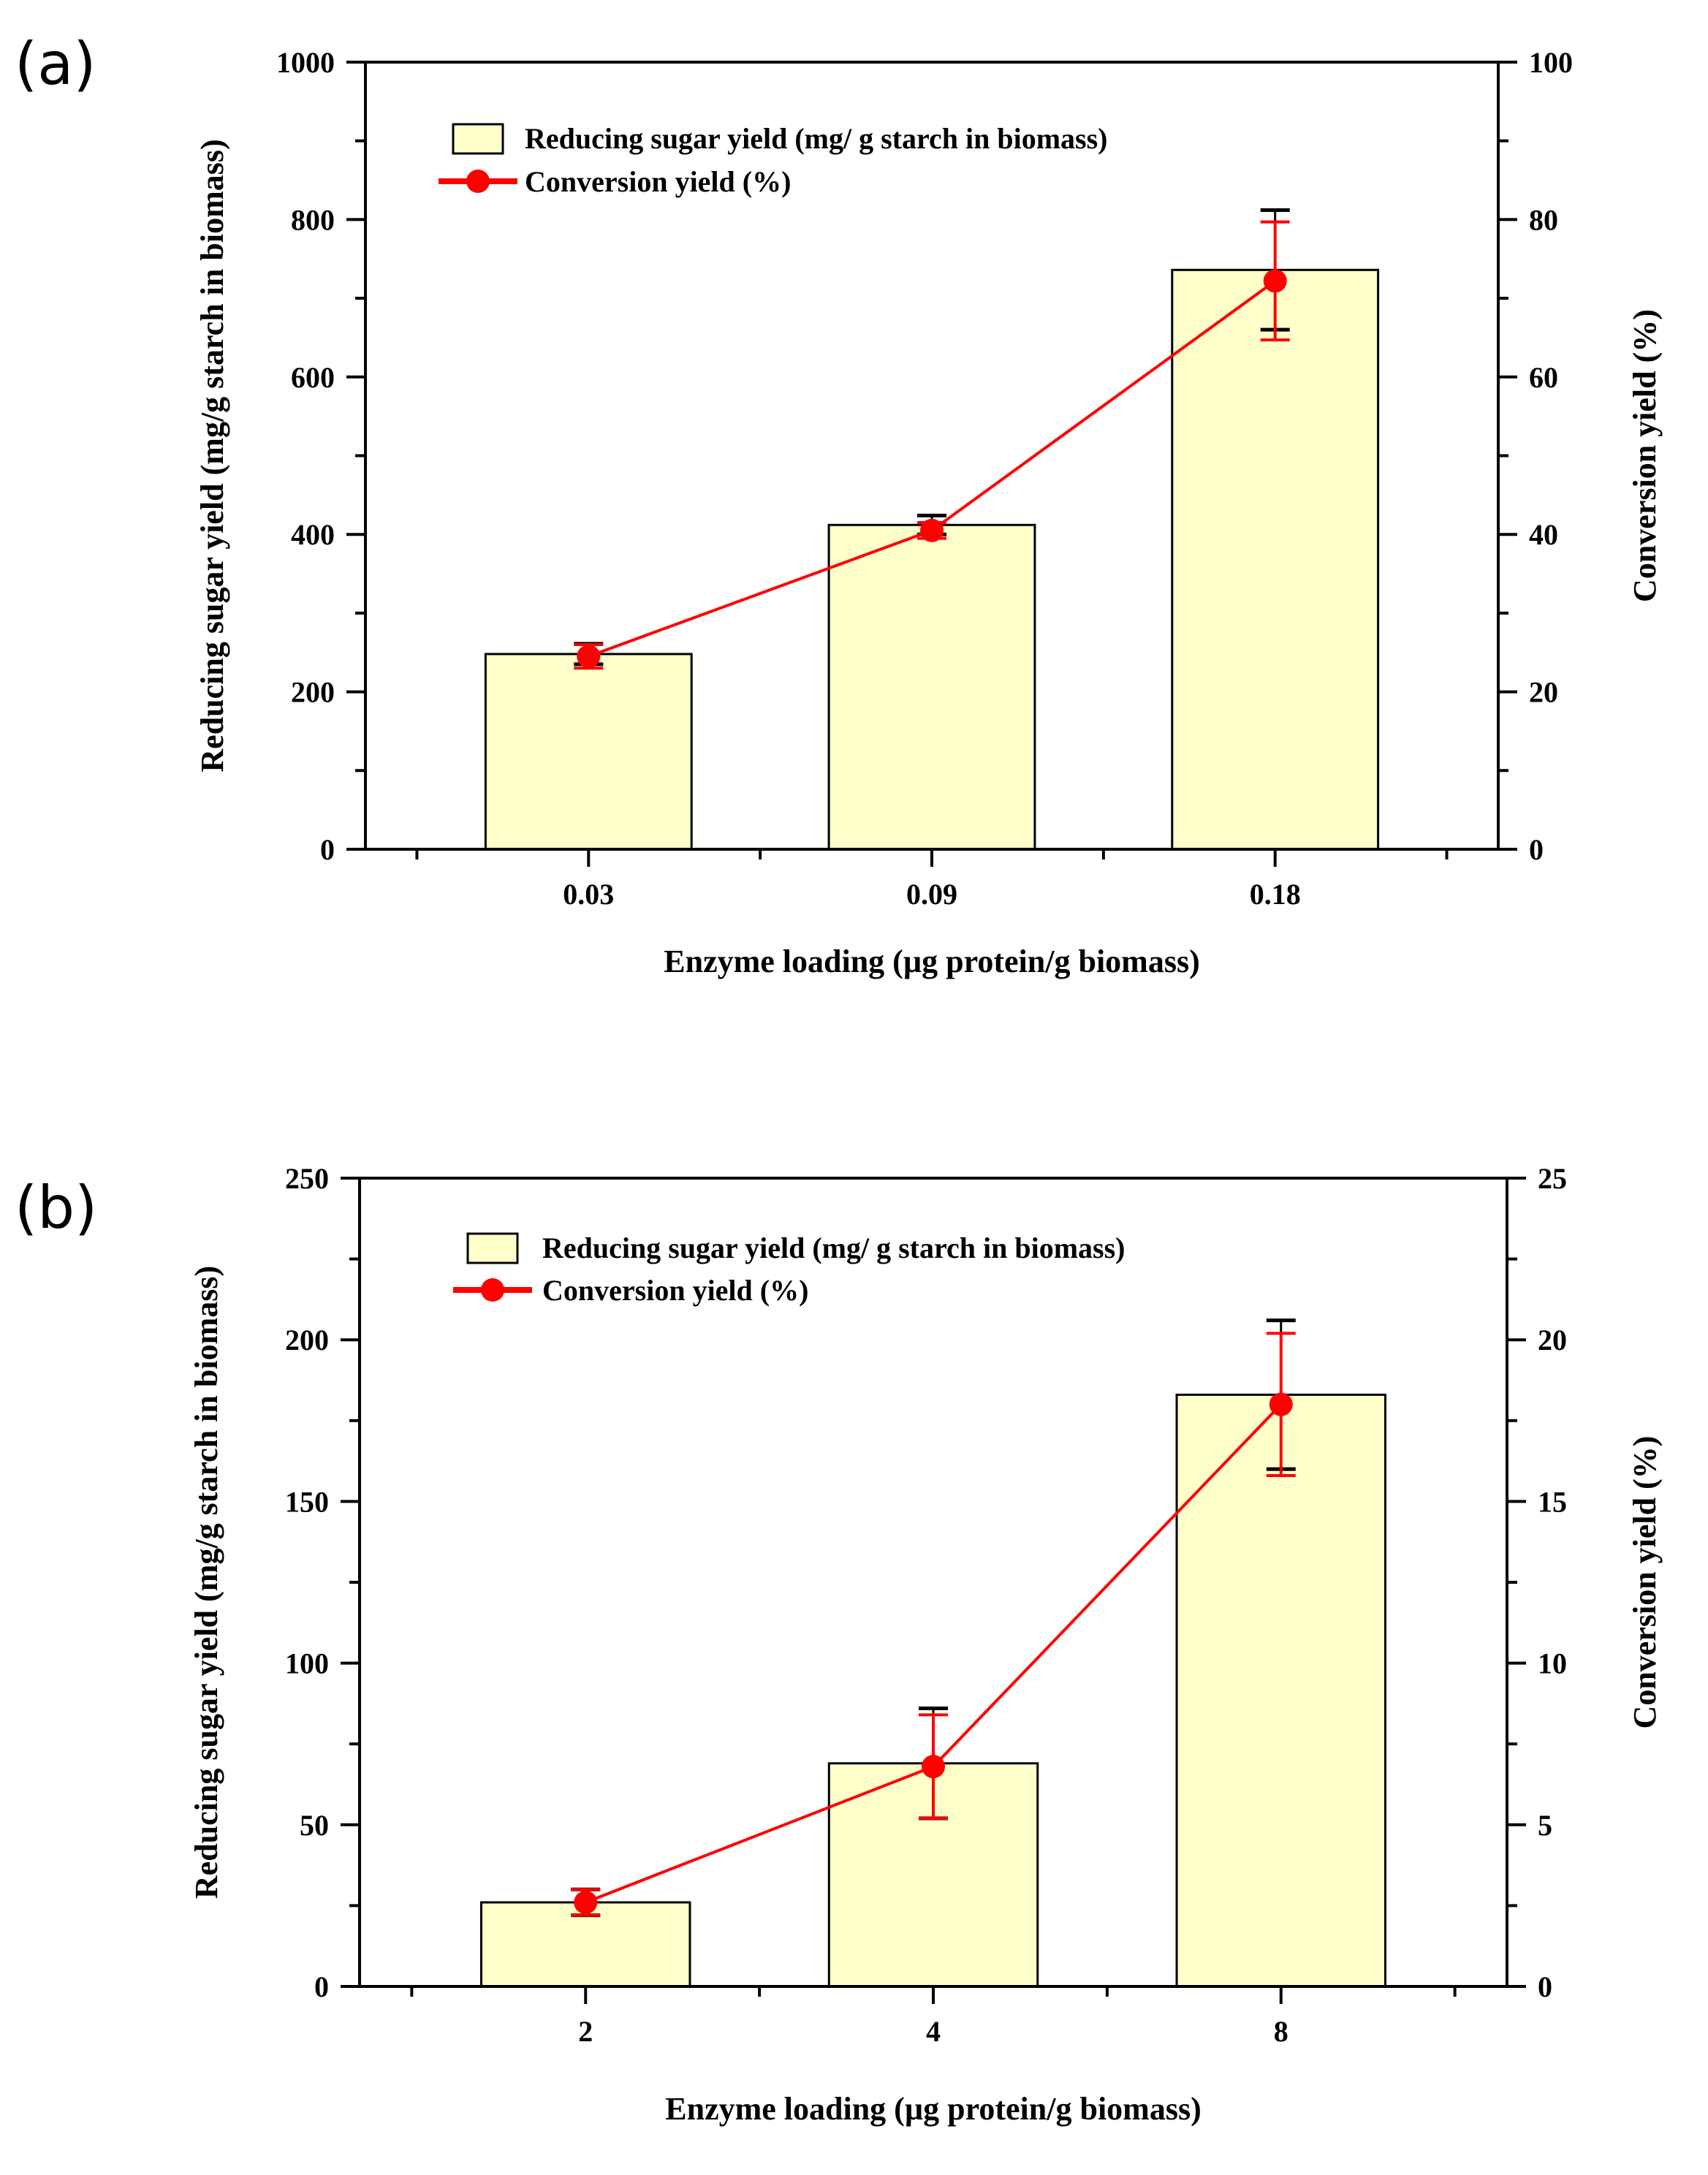  What do you see at coordinates (1552, 1663) in the screenshot?
I see `y2-tick-label: 10` at bounding box center [1552, 1663].